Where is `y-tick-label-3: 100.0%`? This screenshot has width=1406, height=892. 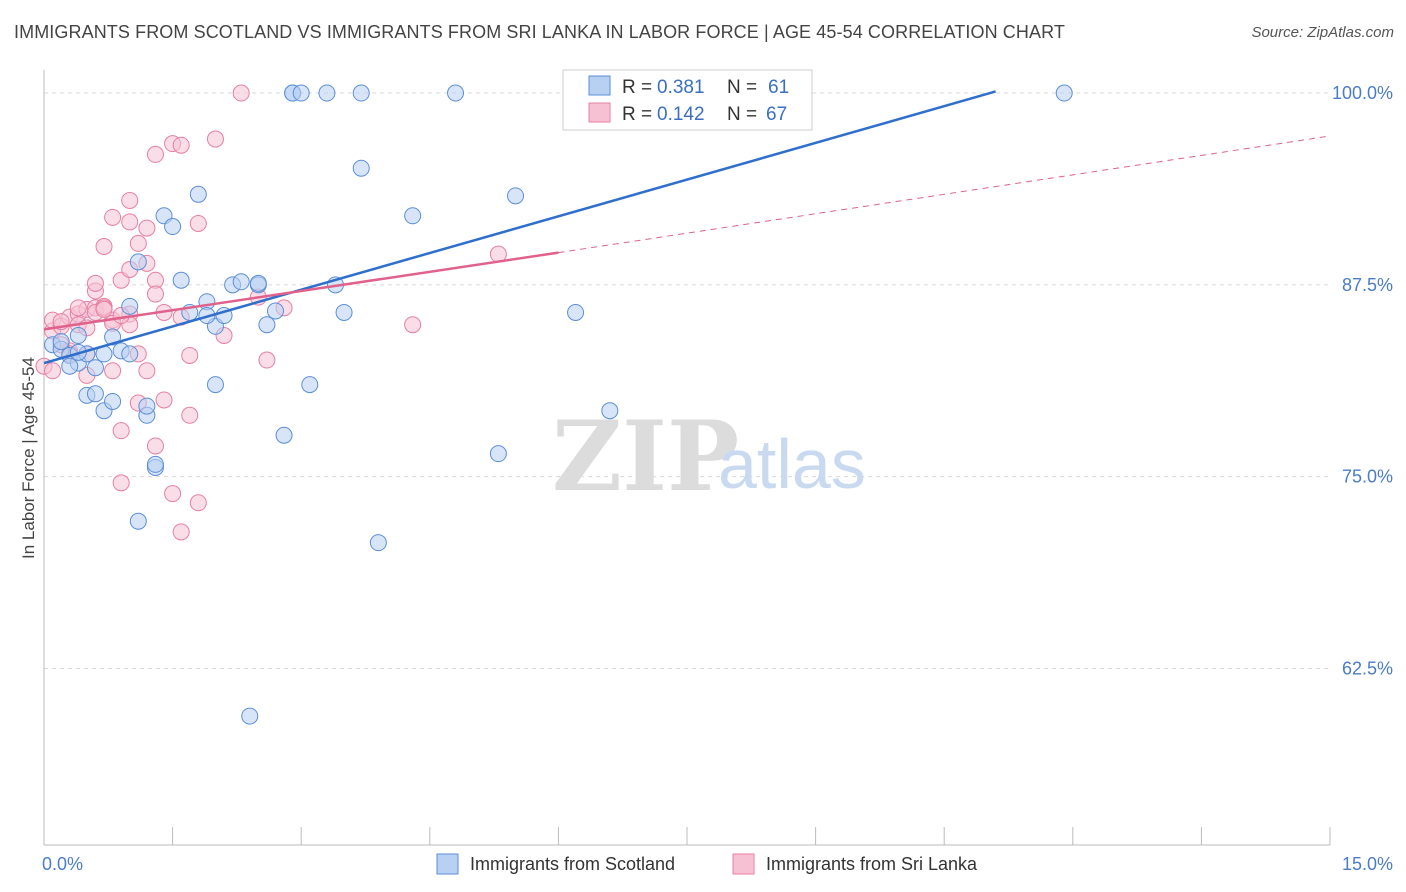 y-tick-label-3: 100.0% is located at coordinates (1362, 93).